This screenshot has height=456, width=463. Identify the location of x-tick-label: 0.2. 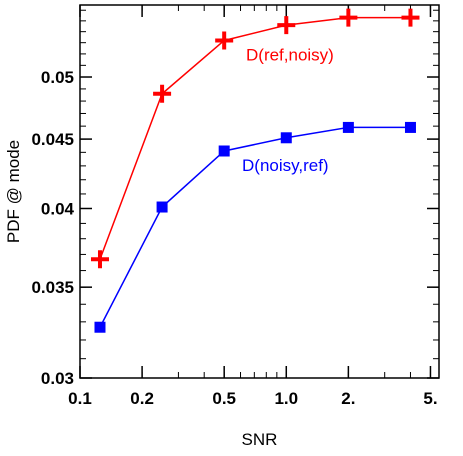
(142, 398).